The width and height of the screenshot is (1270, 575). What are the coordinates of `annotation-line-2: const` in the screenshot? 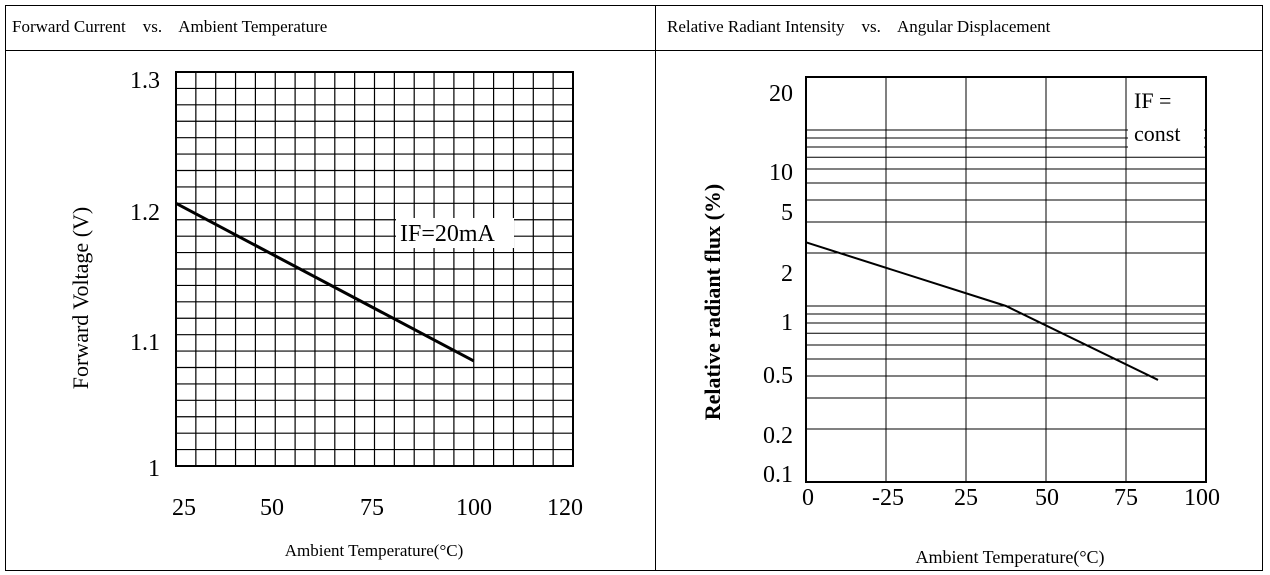 It's located at (1157, 133).